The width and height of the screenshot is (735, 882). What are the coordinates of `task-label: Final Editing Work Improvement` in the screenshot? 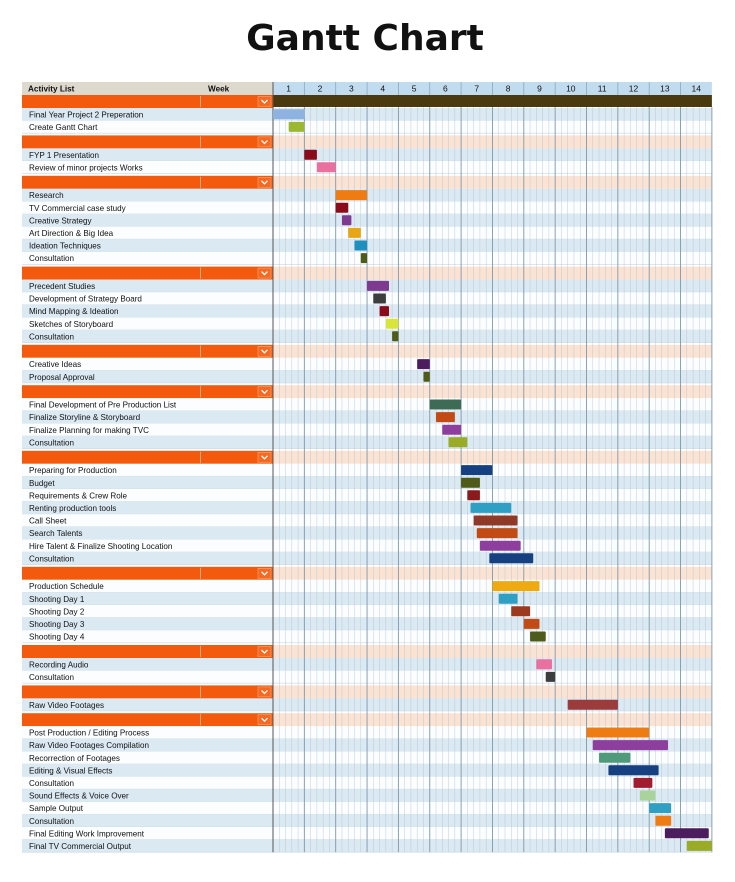 It's located at (87, 833).